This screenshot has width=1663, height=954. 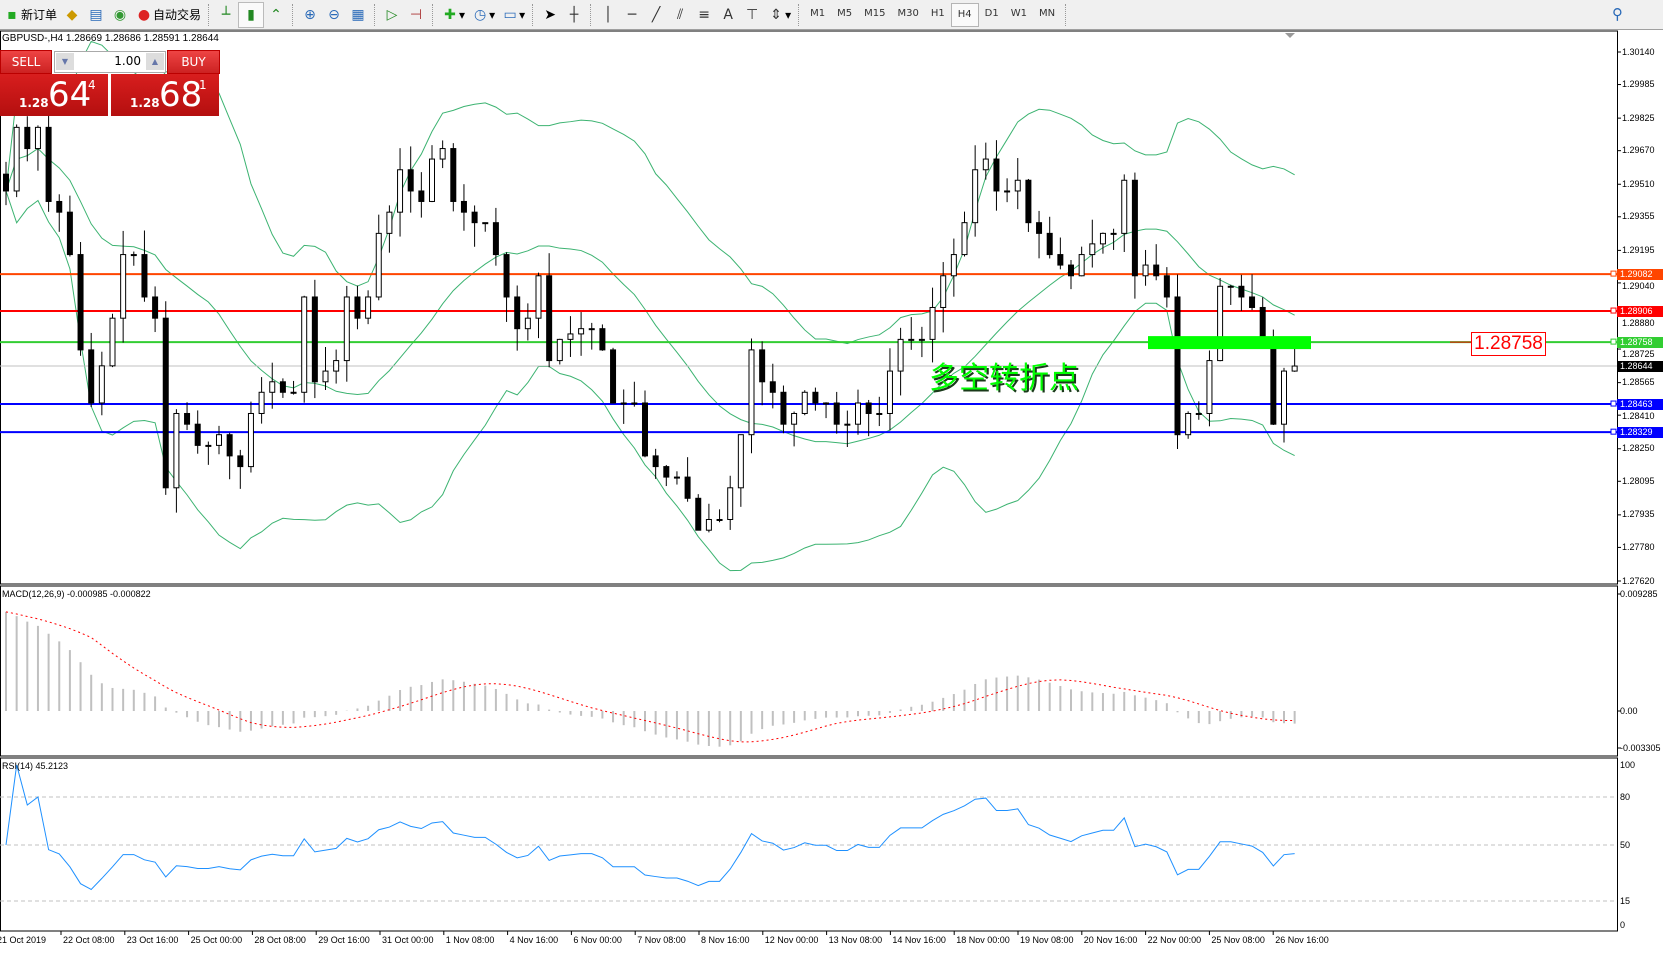 What do you see at coordinates (1640, 432) in the screenshot?
I see `price-tag: 1.28329` at bounding box center [1640, 432].